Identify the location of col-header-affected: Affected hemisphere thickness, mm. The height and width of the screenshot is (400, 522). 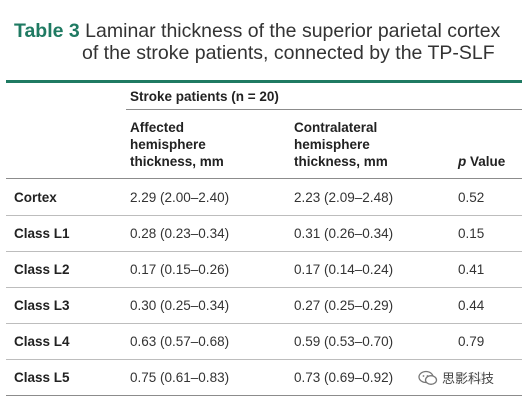
(177, 144).